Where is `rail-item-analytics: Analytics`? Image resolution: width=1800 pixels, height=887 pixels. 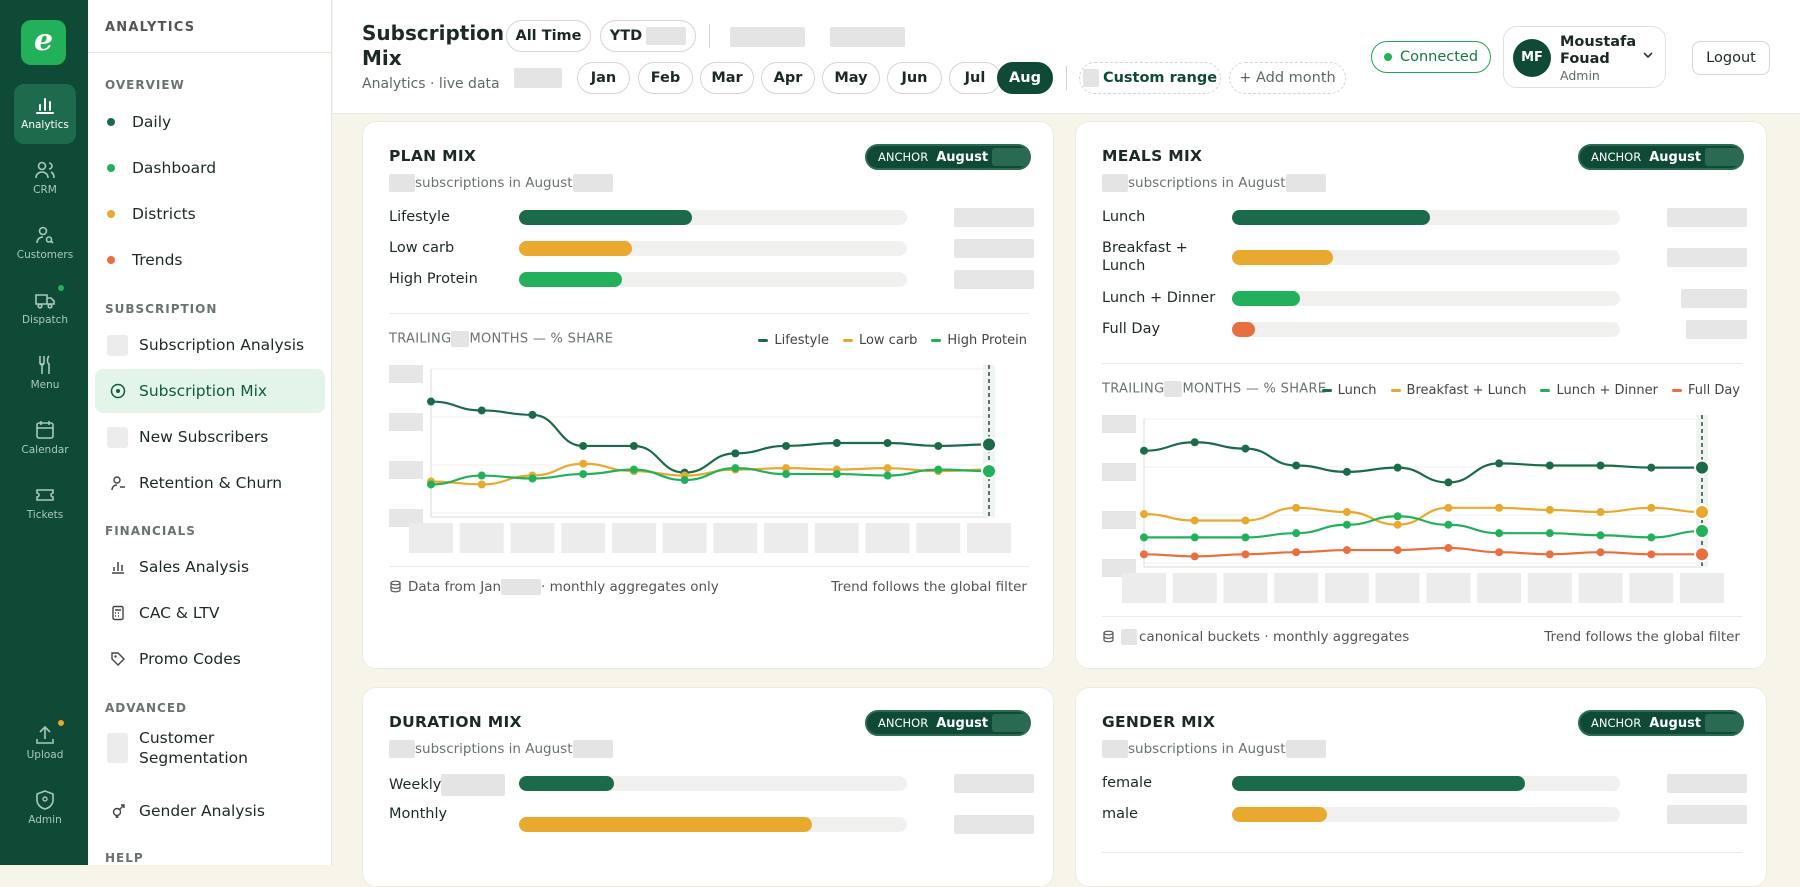
rail-item-analytics: Analytics is located at coordinates (45, 114).